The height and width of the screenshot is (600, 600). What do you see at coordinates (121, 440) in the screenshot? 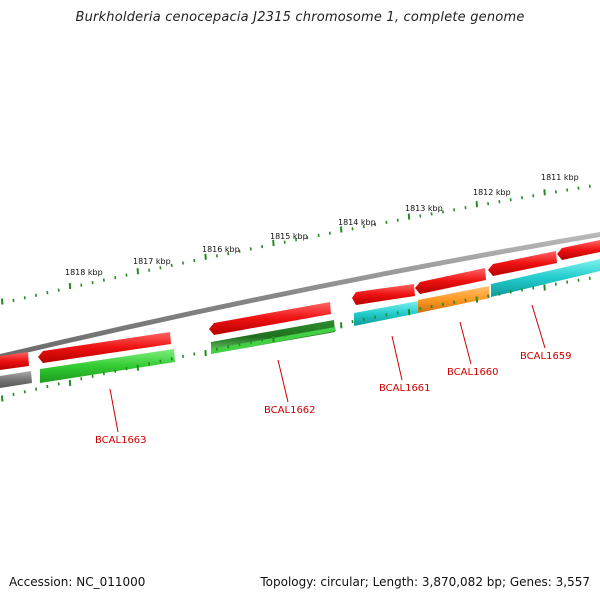
I see `gene-label-bcal1663: BCAL1663` at bounding box center [121, 440].